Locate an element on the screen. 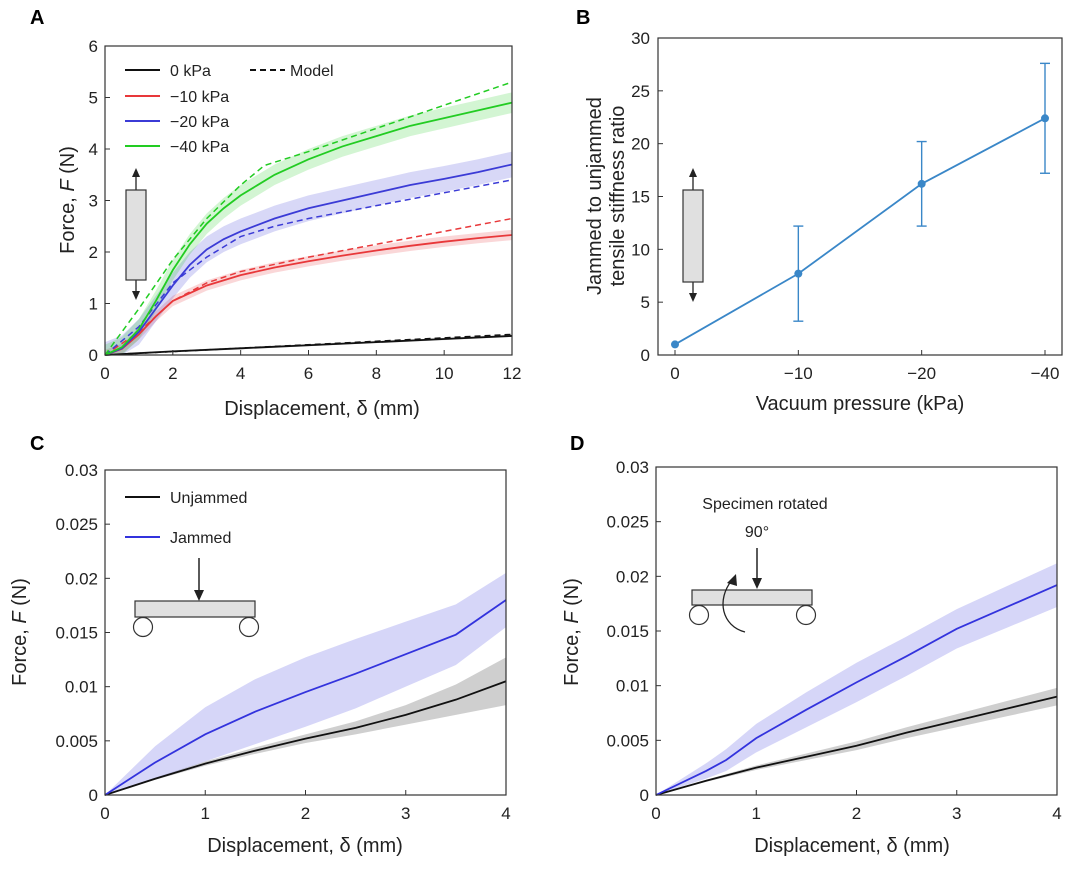 The width and height of the screenshot is (1080, 884). tension-arrow-up-icon-b is located at coordinates (693, 172).